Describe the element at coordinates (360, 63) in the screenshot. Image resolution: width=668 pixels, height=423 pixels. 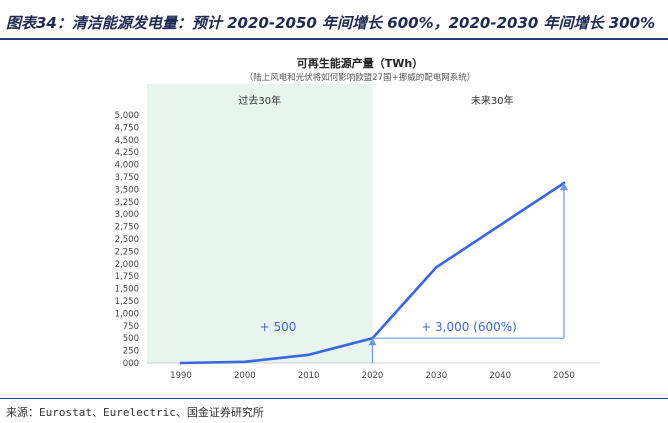
I see `chart-title: 可再生能源产量（TWh）` at that location.